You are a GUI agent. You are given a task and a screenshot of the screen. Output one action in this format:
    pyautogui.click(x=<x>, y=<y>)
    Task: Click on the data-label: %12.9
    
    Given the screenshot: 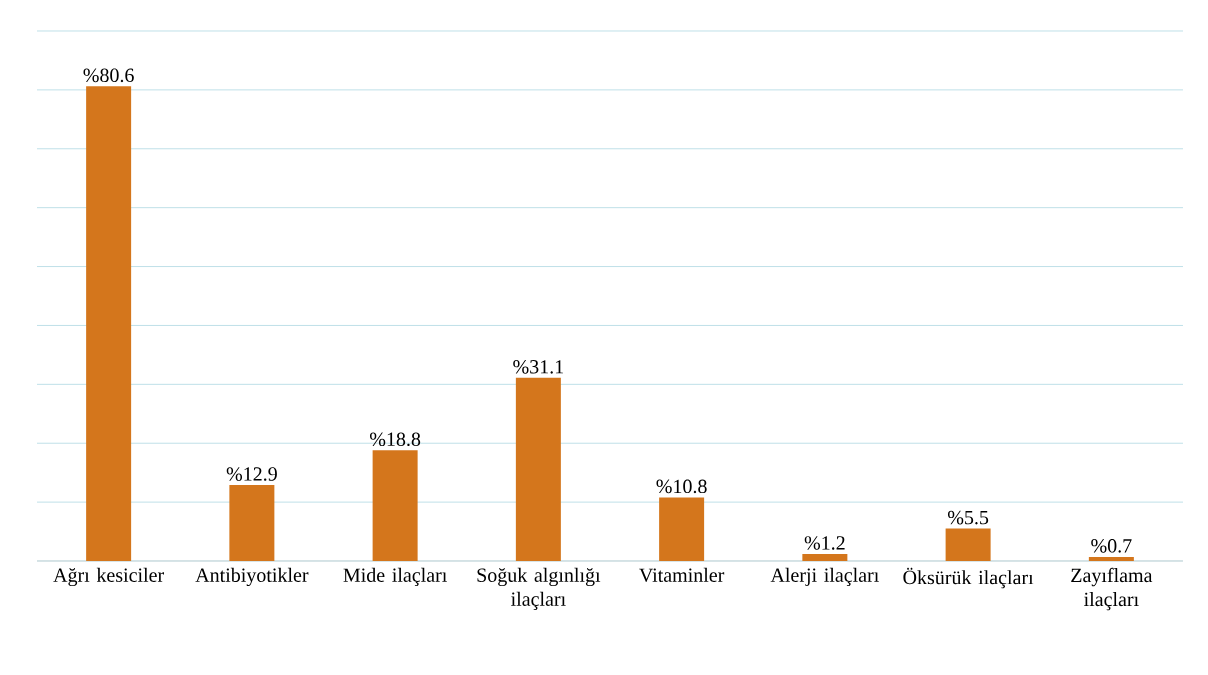 What is the action you would take?
    pyautogui.click(x=251, y=474)
    